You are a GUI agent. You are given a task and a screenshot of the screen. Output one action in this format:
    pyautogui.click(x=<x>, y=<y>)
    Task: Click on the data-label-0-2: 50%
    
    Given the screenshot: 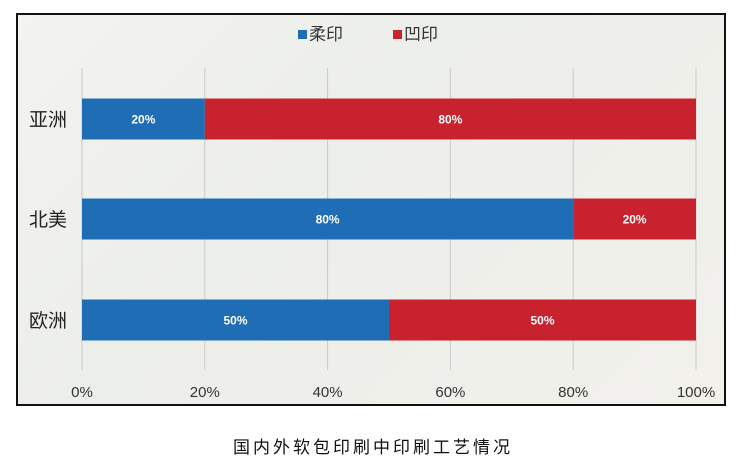 What is the action you would take?
    pyautogui.click(x=235, y=321)
    